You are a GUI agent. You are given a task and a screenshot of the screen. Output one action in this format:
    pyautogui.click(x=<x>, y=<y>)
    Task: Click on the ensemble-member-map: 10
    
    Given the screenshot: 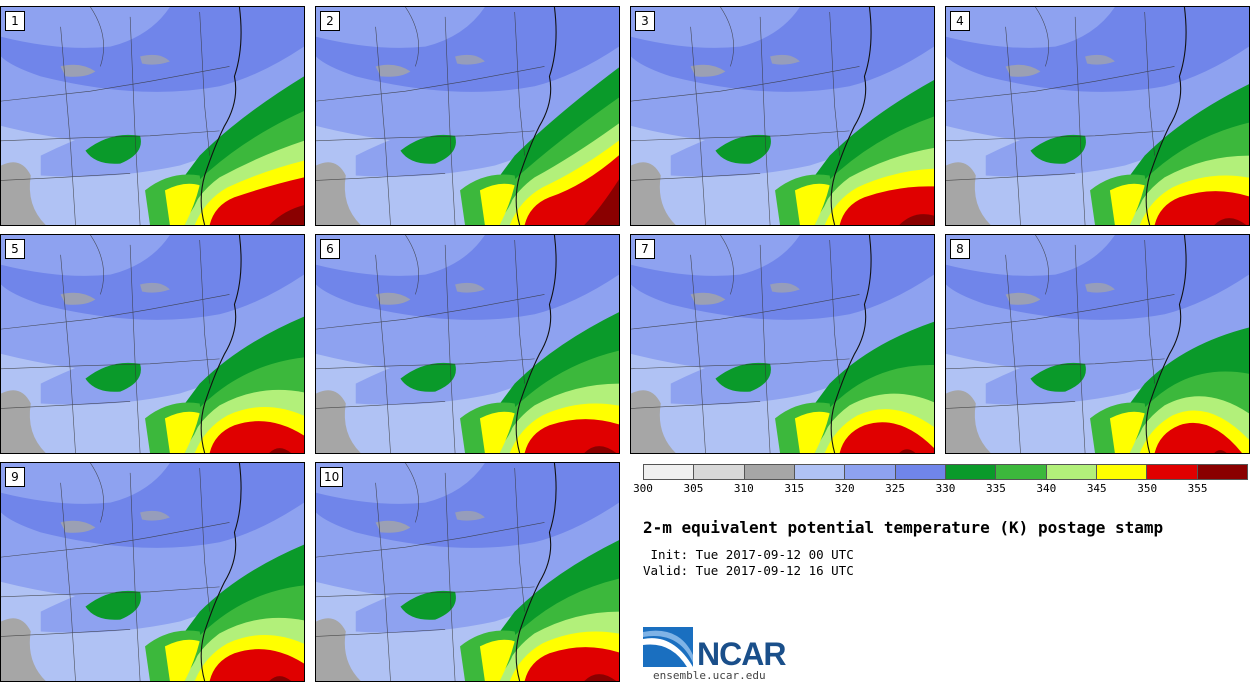 What is the action you would take?
    pyautogui.click(x=467, y=572)
    